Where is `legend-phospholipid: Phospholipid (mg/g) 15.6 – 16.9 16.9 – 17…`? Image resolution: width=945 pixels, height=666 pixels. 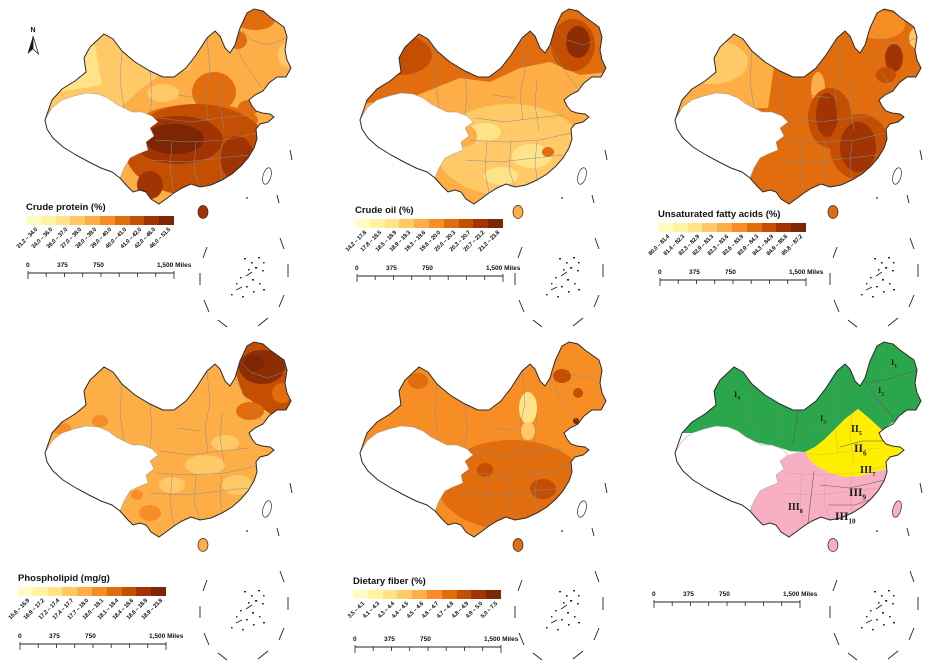 legend-phospholipid: Phospholipid (mg/g) 15.6 – 16.9 16.9 – 17… is located at coordinates (108, 612).